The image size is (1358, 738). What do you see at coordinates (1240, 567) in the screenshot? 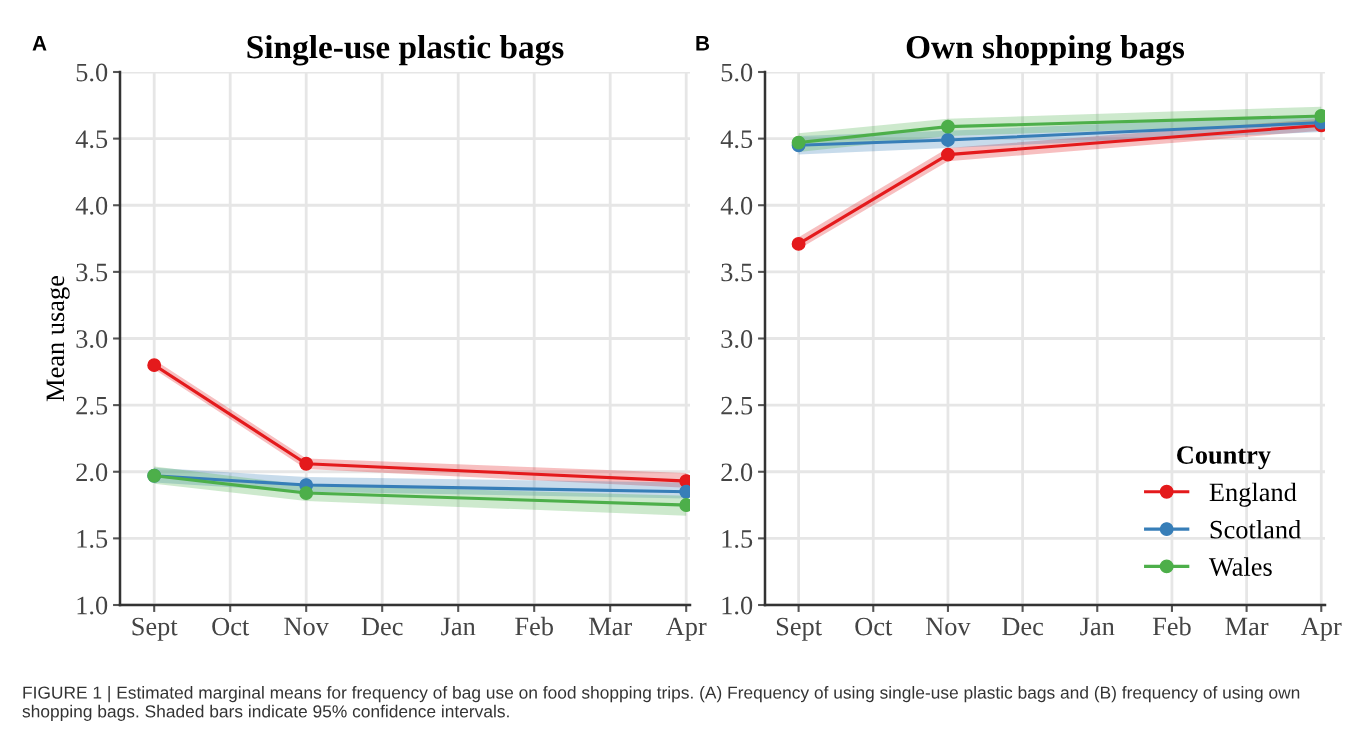
I see `legend-label: Wales` at bounding box center [1240, 567].